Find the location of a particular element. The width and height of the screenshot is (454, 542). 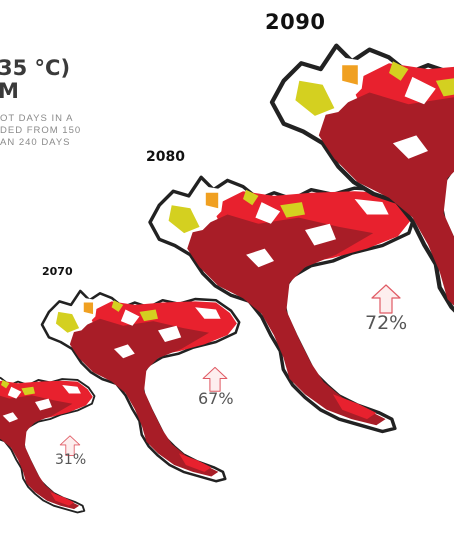

map-2070-small is located at coordinates (48, 443).